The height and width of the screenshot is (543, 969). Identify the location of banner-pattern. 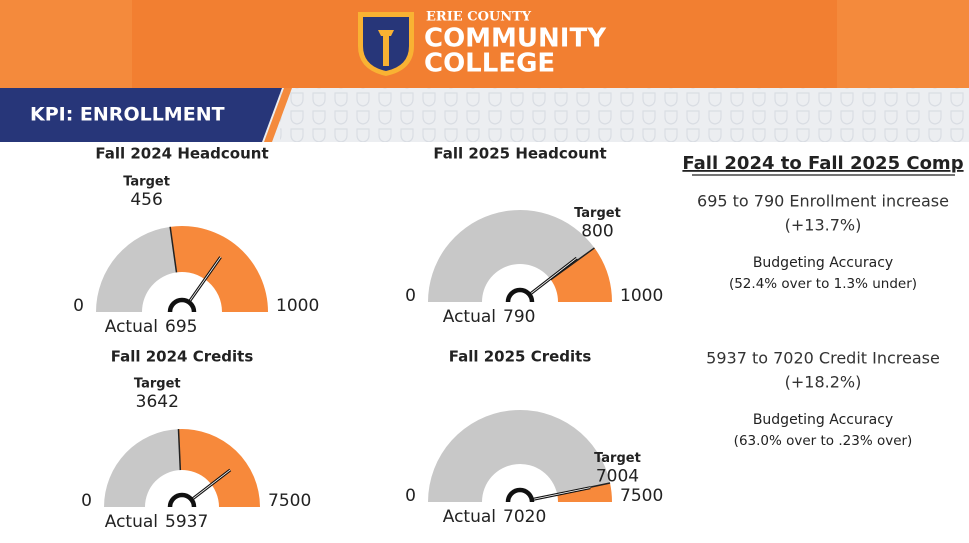
(624, 115).